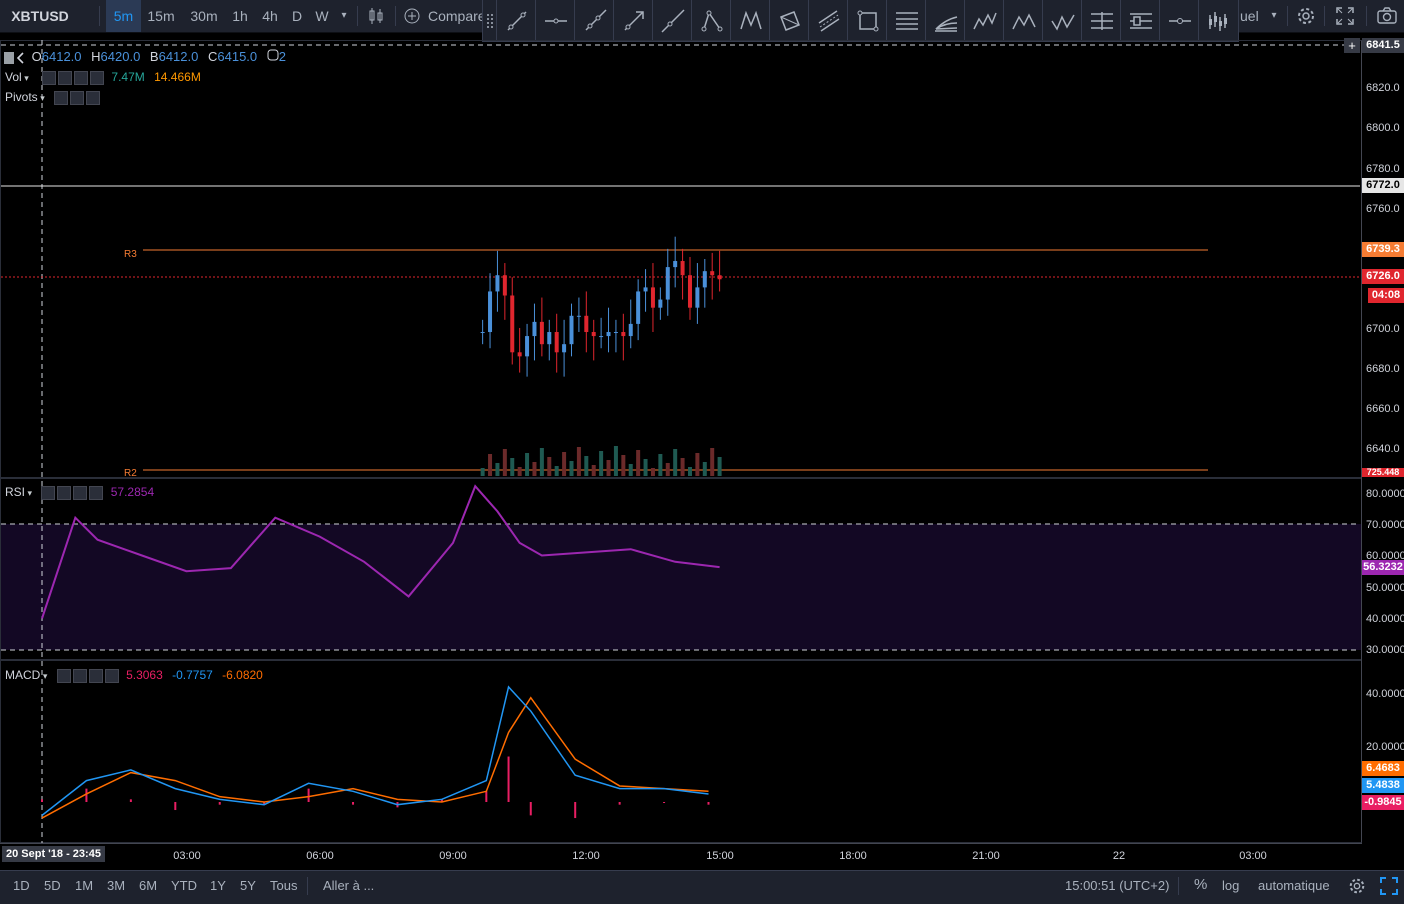  I want to click on ae-pattern-icon, so click(1062, 20).